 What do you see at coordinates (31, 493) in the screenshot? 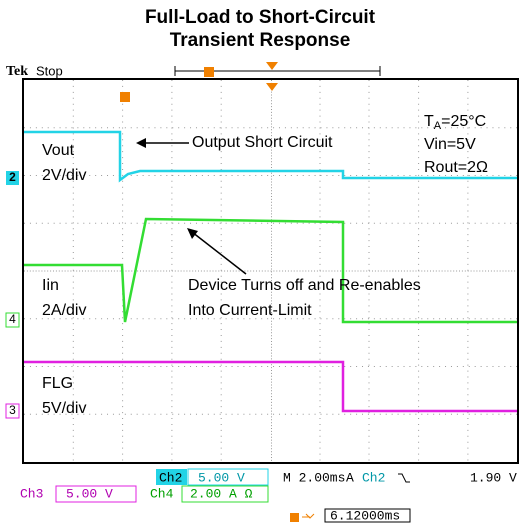
I see `readout-channel: Ch3` at bounding box center [31, 493].